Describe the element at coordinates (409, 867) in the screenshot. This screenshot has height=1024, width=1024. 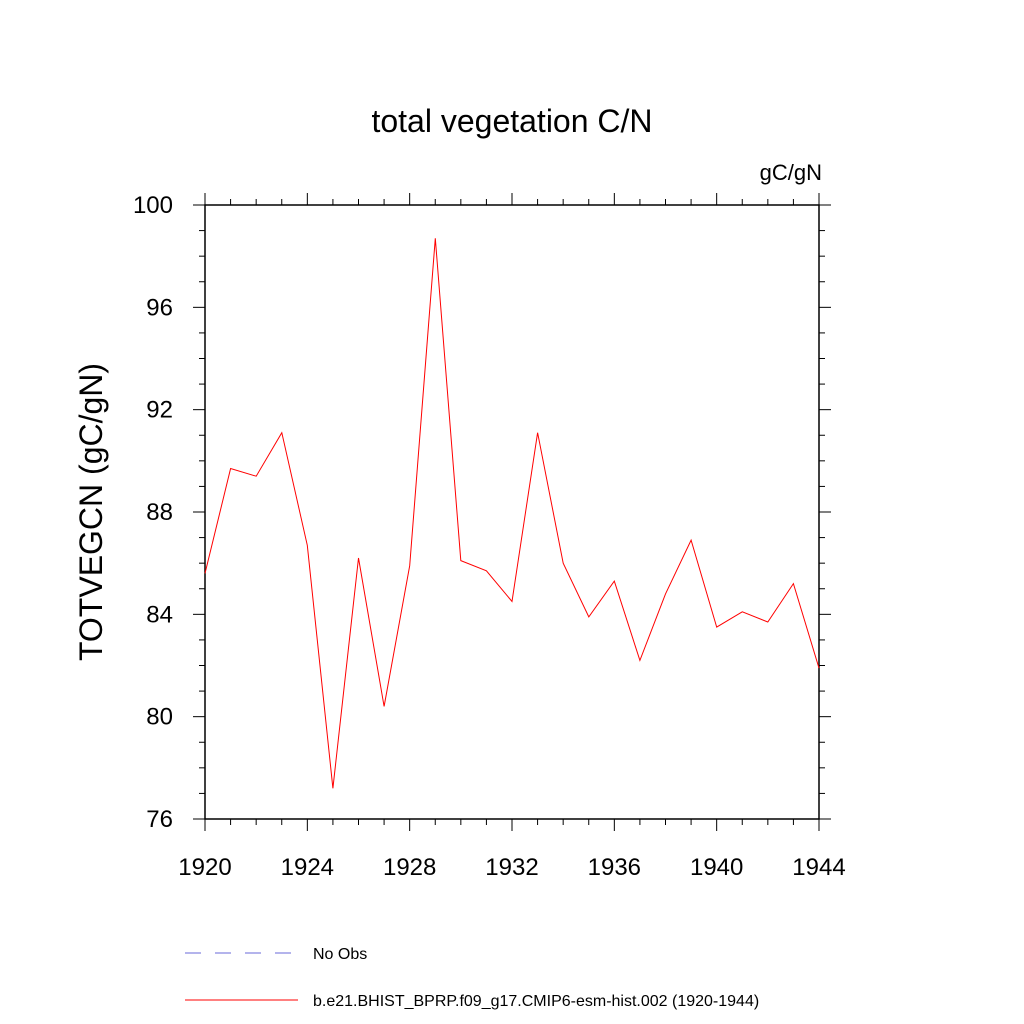
I see `x-tick-label: 1928` at that location.